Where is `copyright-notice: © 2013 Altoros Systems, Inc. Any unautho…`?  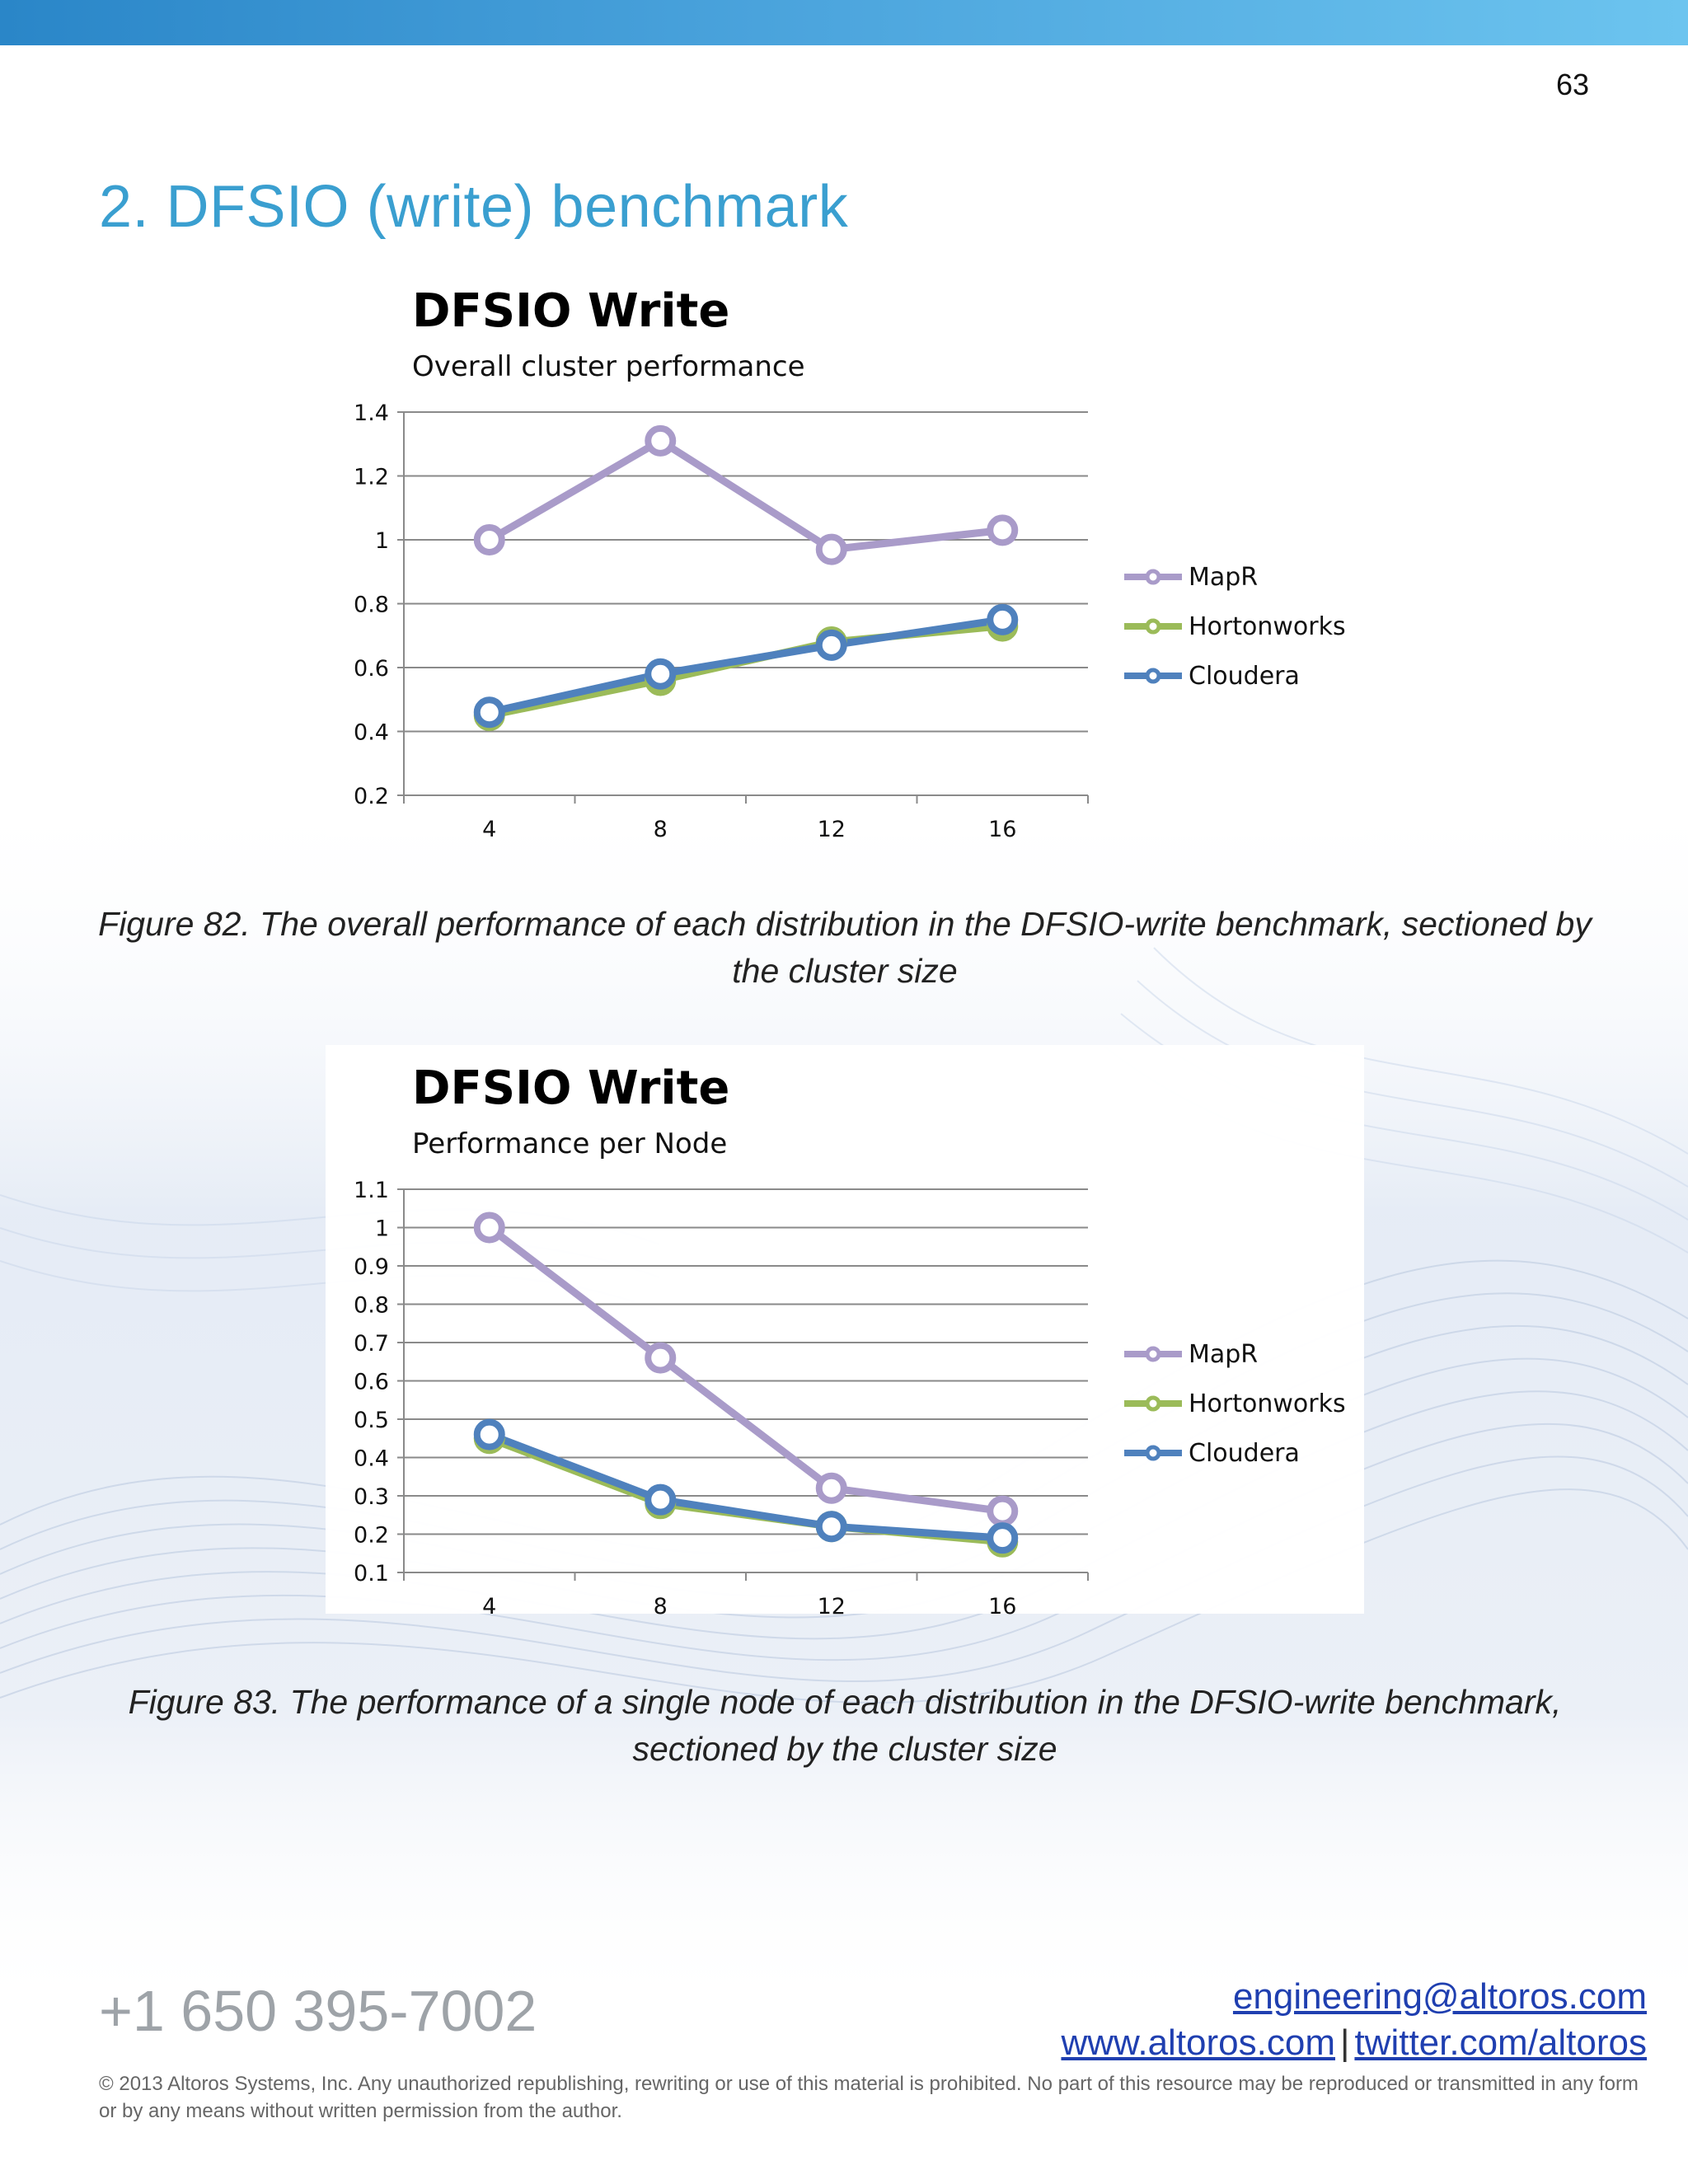 copyright-notice: © 2013 Altoros Systems, Inc. Any unautho… is located at coordinates (869, 2097).